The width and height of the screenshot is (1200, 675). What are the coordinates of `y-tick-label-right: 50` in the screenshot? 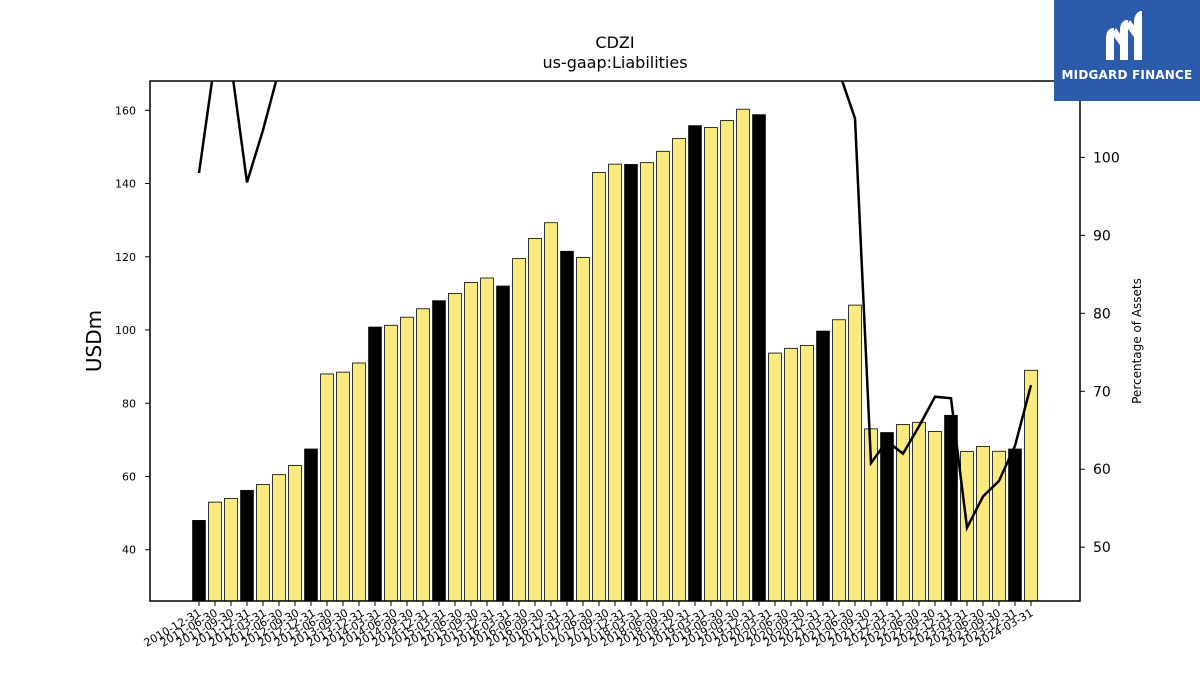 It's located at (1102, 548).